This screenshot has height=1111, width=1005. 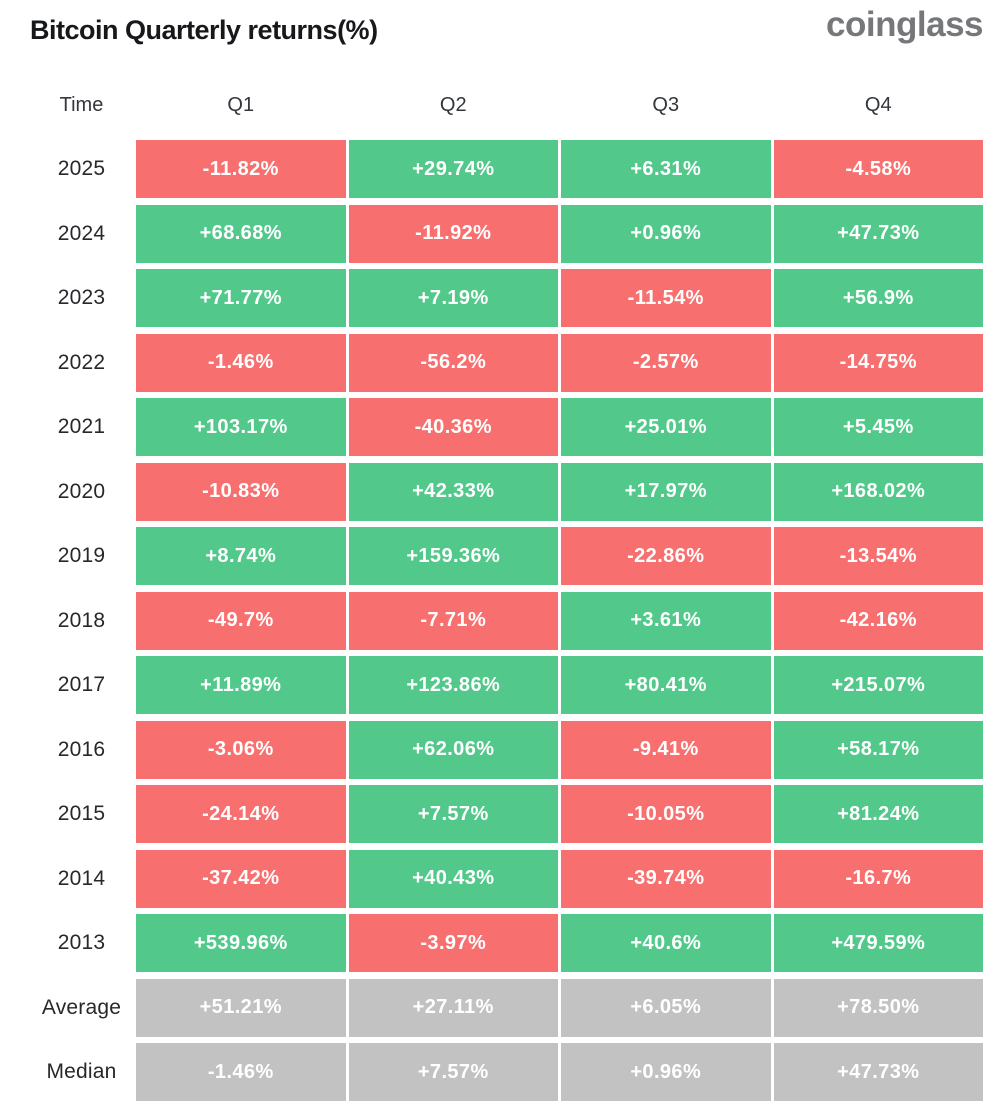 I want to click on return-cell-2014-q4: -16.7%, so click(x=878, y=878).